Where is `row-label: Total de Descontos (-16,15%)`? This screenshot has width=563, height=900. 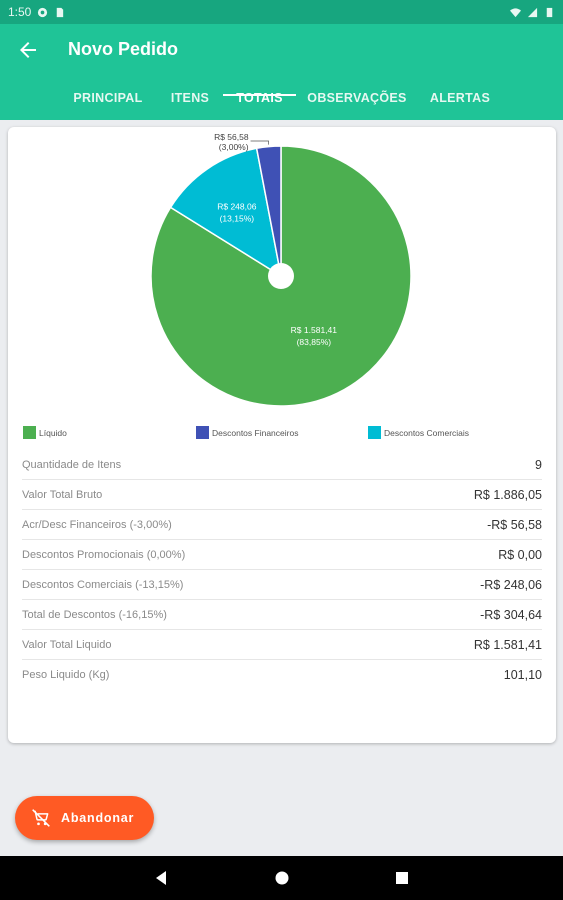 row-label: Total de Descontos (-16,15%) is located at coordinates (94, 614).